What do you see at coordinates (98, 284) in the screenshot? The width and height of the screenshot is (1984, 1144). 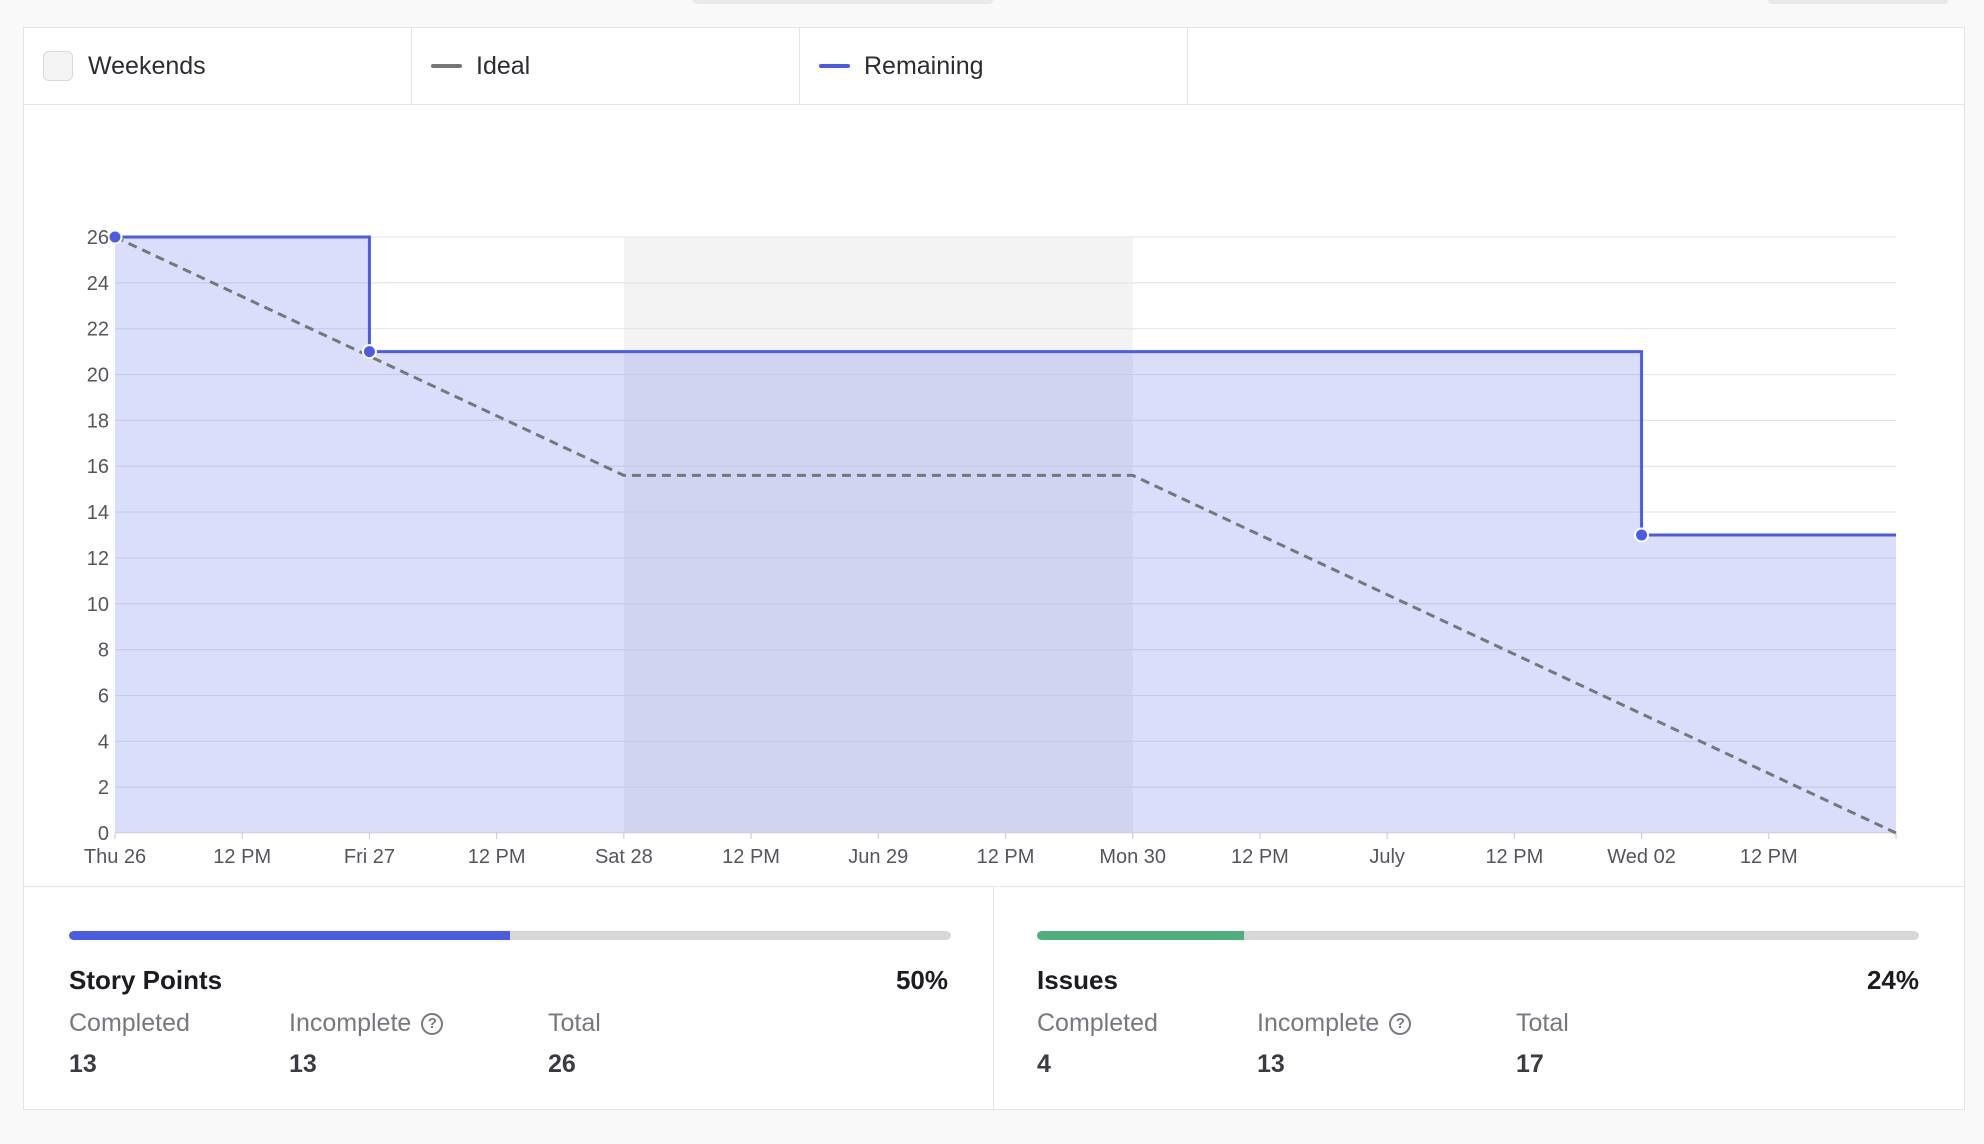 I see `y-tick-label: 24` at bounding box center [98, 284].